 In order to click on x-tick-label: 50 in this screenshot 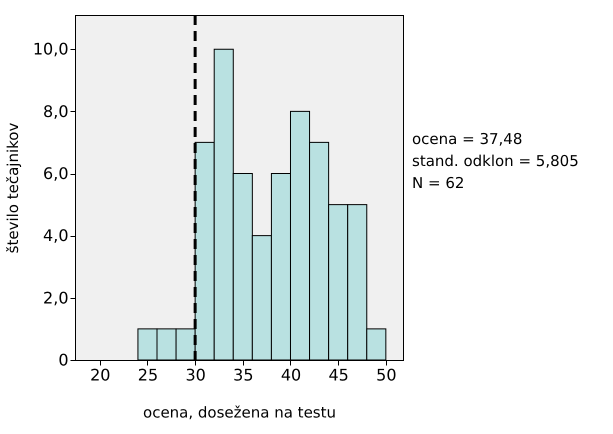, I will do `click(386, 375)`.